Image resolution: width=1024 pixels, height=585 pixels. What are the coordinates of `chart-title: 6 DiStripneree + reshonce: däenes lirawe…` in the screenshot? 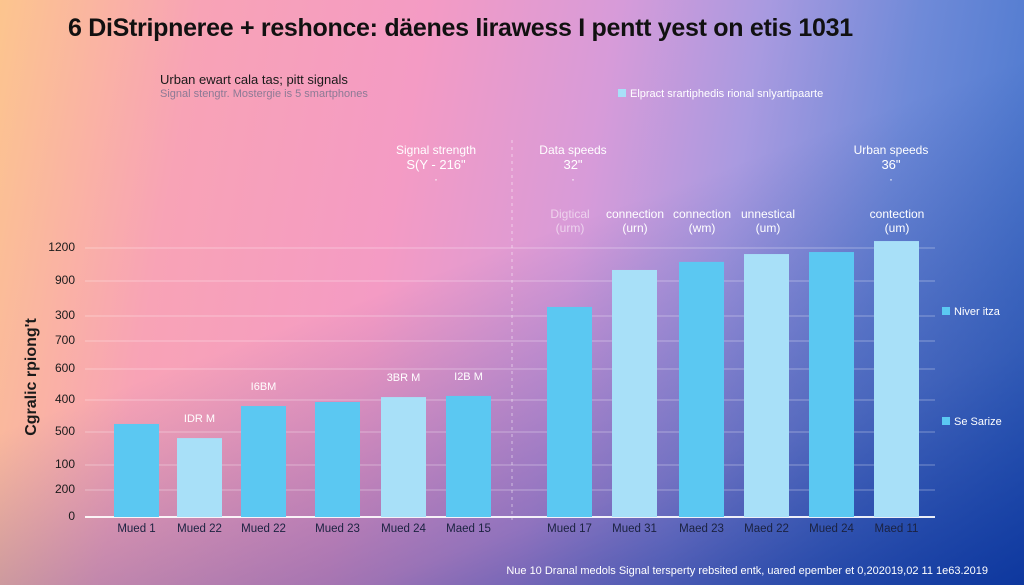 It's located at (460, 28).